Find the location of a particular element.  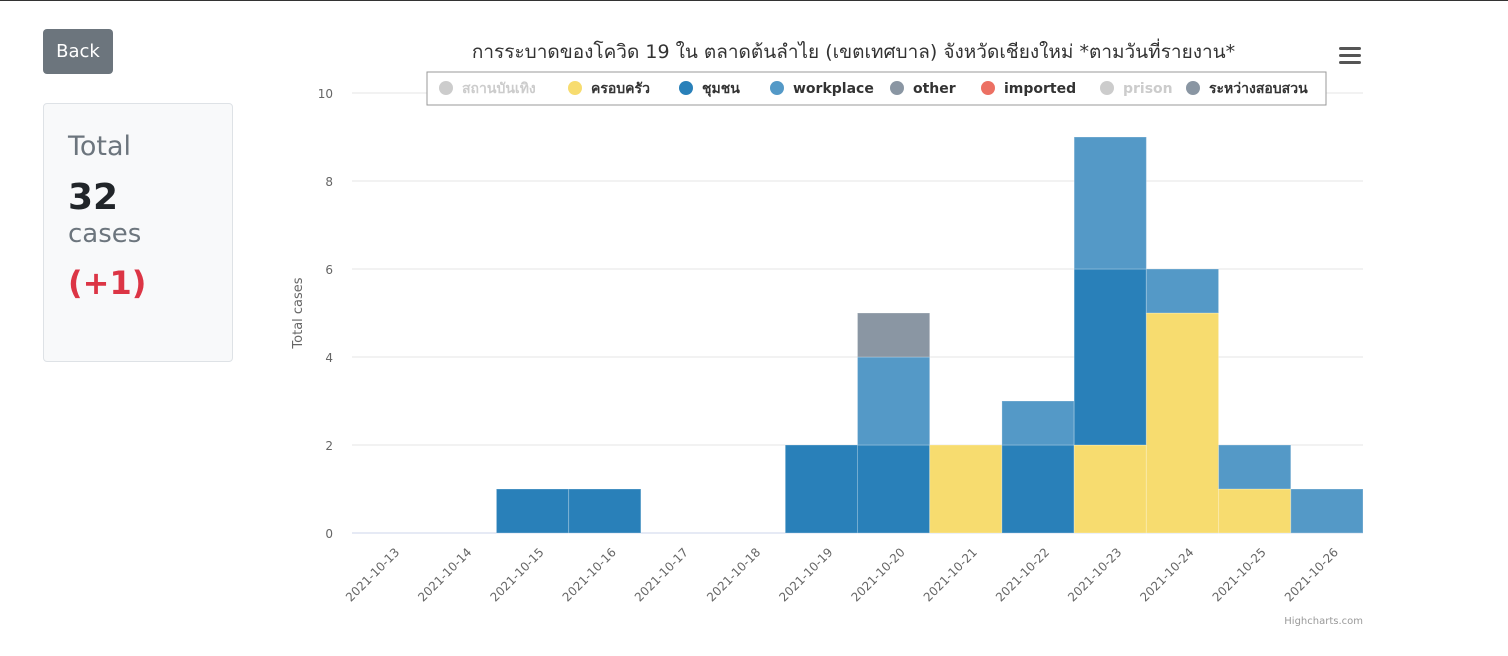

x-tick-label: 2021-10-20 is located at coordinates (878, 574).